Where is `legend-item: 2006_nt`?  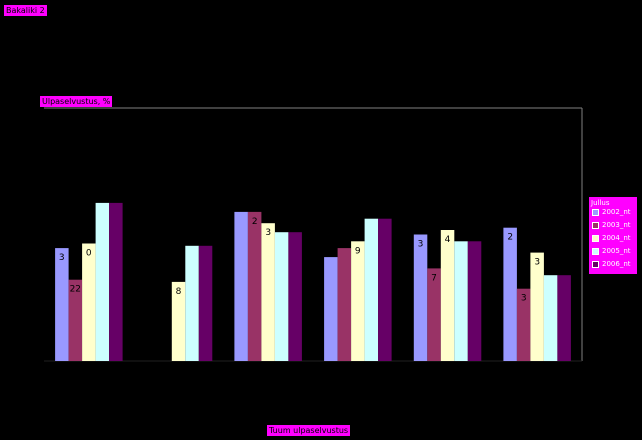
legend-item: 2006_nt is located at coordinates (611, 264).